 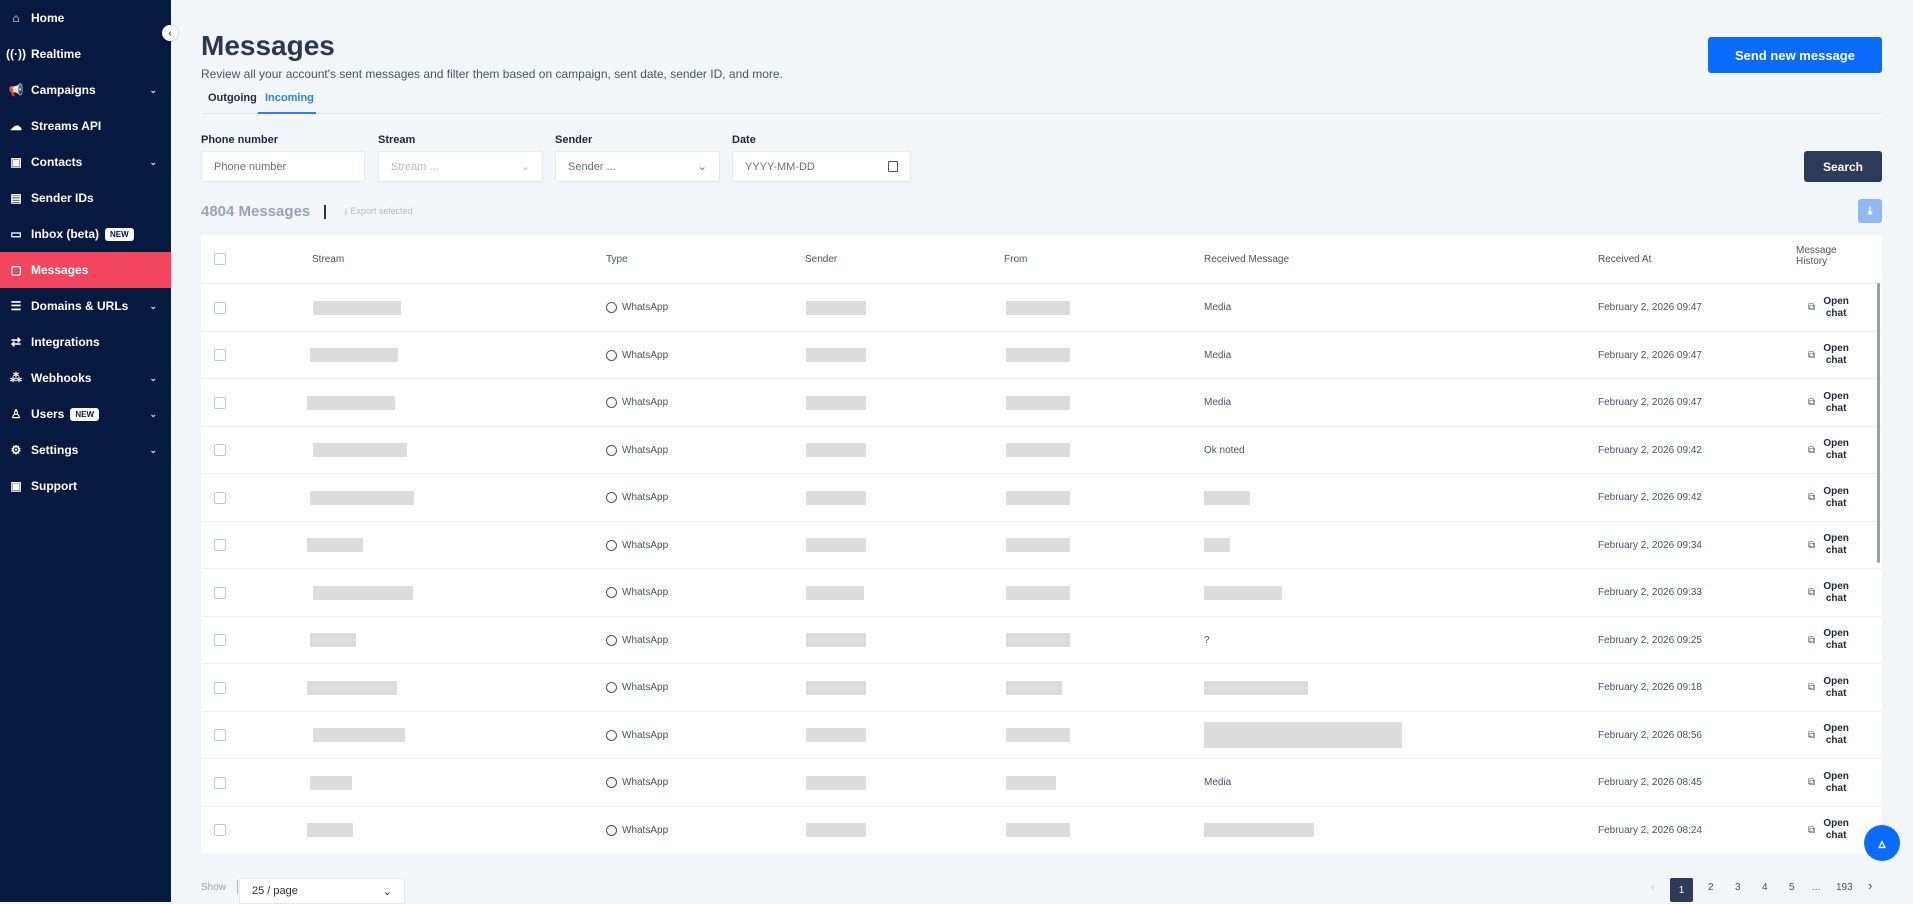 What do you see at coordinates (1207, 640) in the screenshot?
I see `message-text: ?` at bounding box center [1207, 640].